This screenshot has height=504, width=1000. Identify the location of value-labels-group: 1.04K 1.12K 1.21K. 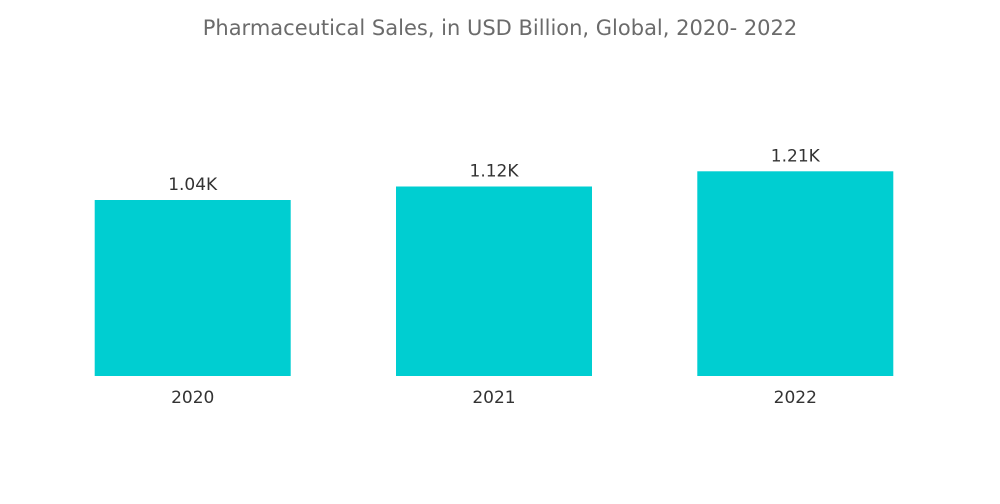
(494, 170).